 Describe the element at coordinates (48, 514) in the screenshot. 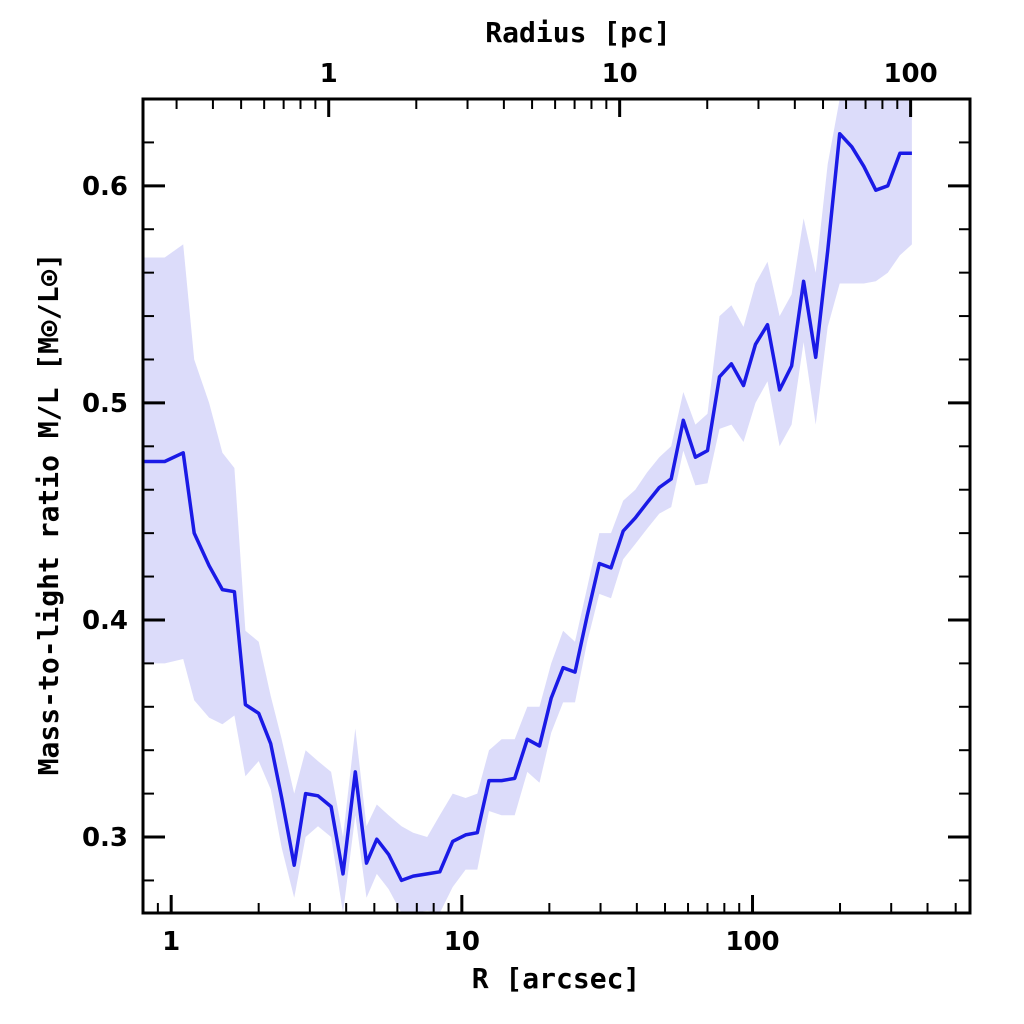

I see `y-axis-title: Mass-to-light ratio M/L [M⊙/L⊙]` at that location.